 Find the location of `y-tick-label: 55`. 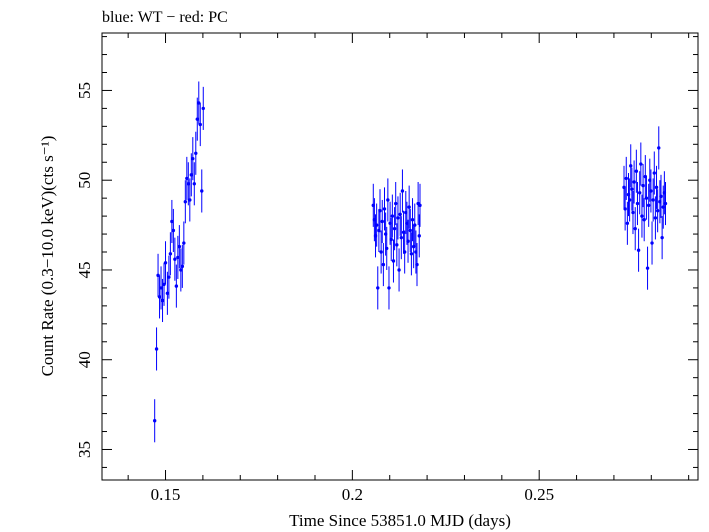

y-tick-label: 55 is located at coordinates (84, 90).